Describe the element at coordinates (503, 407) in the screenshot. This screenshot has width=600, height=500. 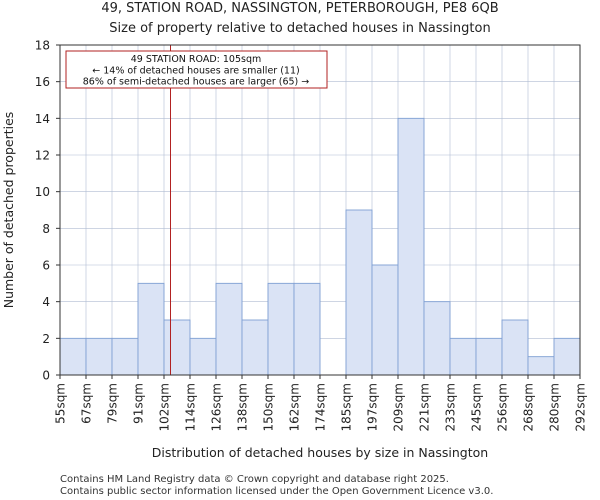
I see `x-tick-label: 256sqm` at that location.